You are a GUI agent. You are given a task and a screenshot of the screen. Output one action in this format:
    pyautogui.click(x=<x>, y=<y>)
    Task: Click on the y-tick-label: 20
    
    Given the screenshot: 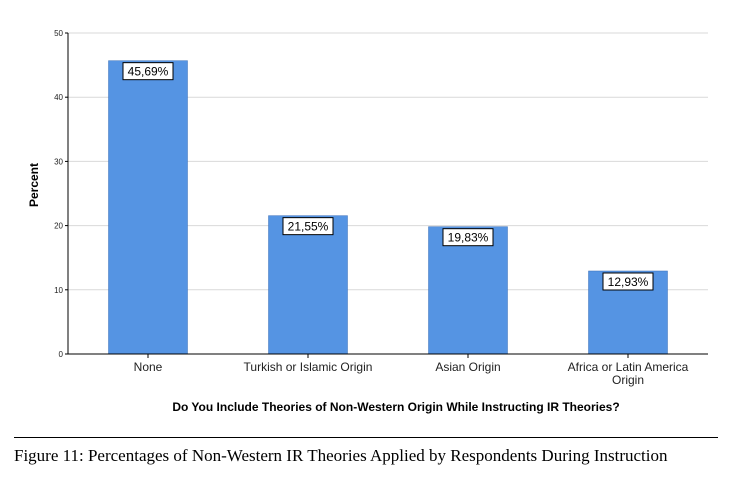 What is the action you would take?
    pyautogui.click(x=58, y=226)
    